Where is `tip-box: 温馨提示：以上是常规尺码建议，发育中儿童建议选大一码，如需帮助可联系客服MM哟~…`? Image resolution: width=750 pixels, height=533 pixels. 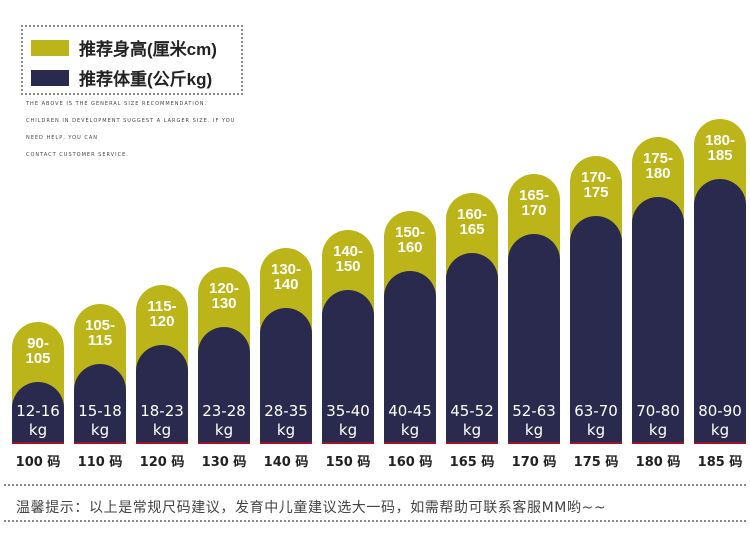 tip-box: 温馨提示：以上是常规尺码建议，发育中儿童建议选大一码，如需帮助可联系客服MM哟~… is located at coordinates (375, 503).